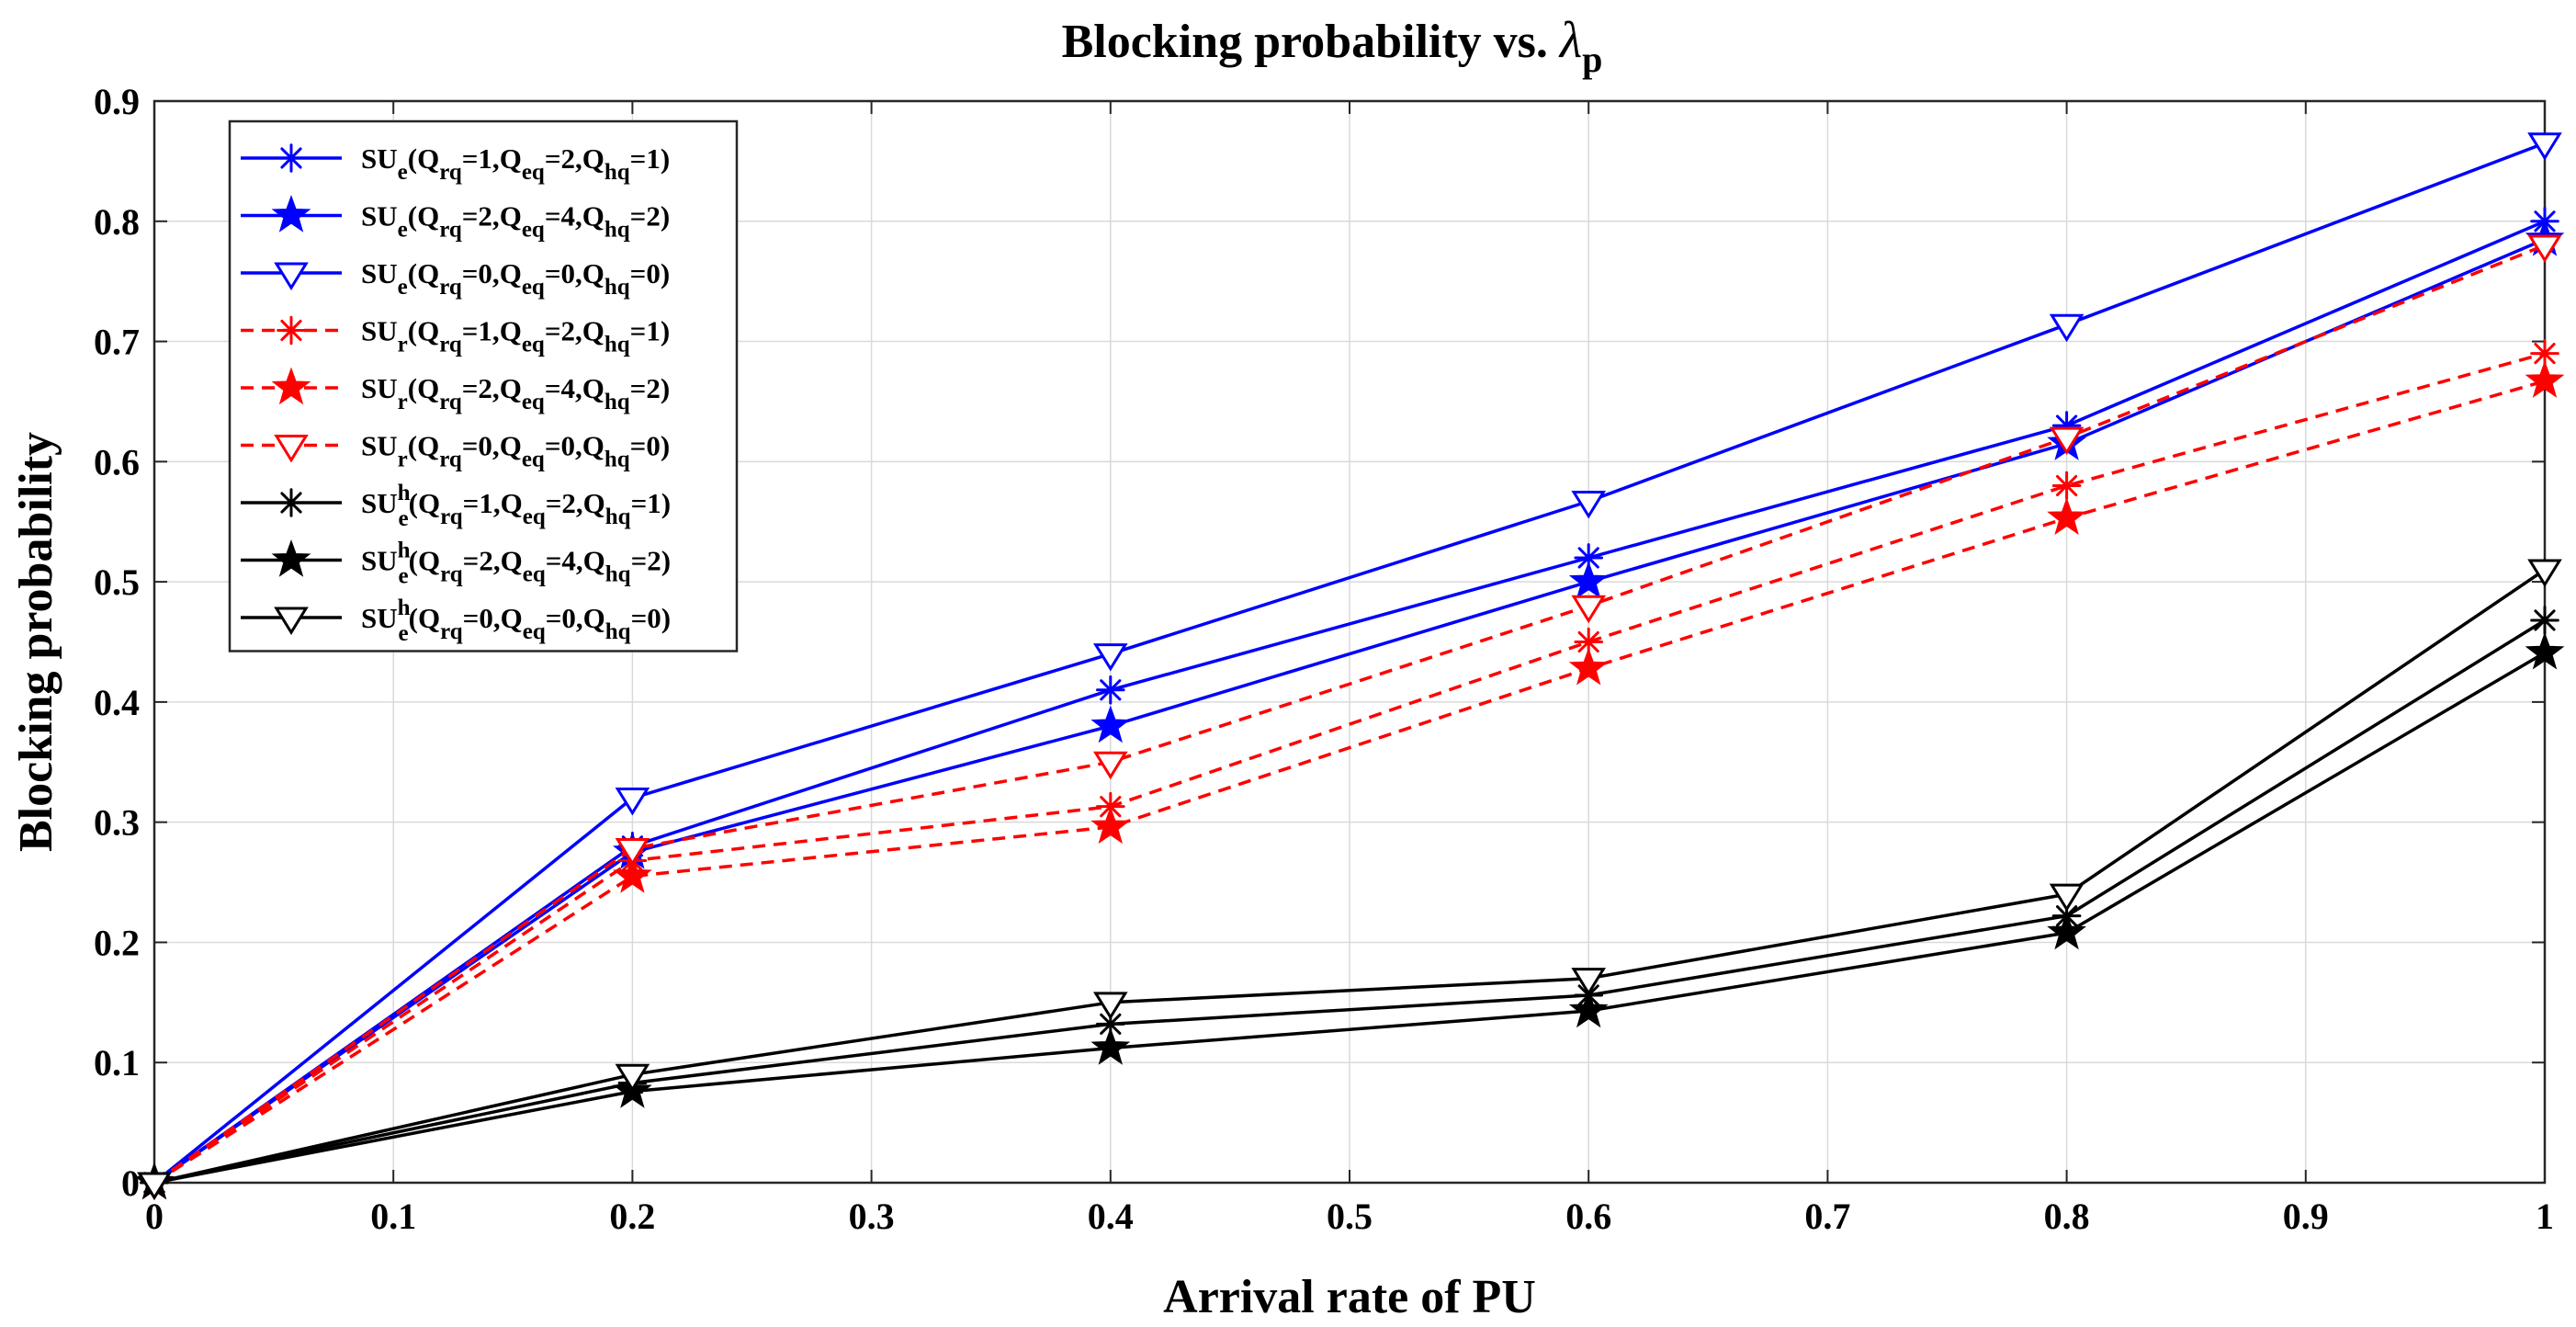 This screenshot has width=2576, height=1327. What do you see at coordinates (1111, 1217) in the screenshot?
I see `x-tick-label: 0.4` at bounding box center [1111, 1217].